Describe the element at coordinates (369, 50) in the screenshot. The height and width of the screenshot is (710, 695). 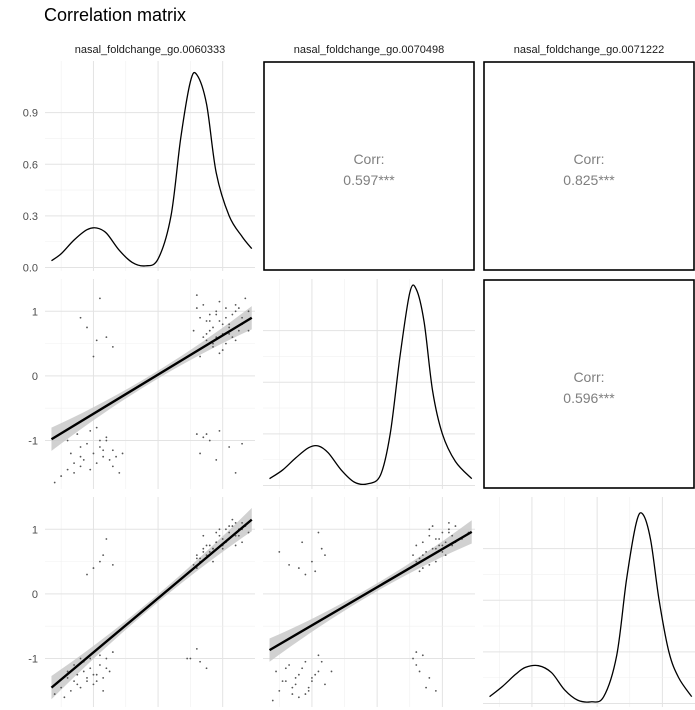
I see `strip-label: nasal_foldchange_go.0070498` at that location.